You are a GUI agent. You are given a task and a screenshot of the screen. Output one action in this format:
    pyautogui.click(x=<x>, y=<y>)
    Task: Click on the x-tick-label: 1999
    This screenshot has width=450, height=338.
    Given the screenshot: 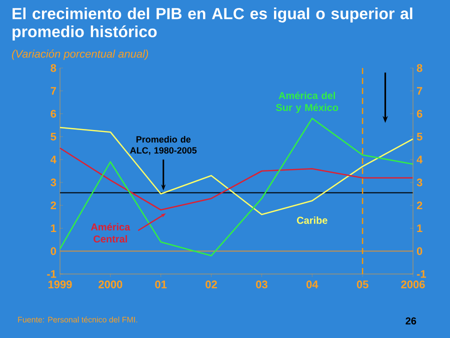 What is the action you would take?
    pyautogui.click(x=60, y=284)
    